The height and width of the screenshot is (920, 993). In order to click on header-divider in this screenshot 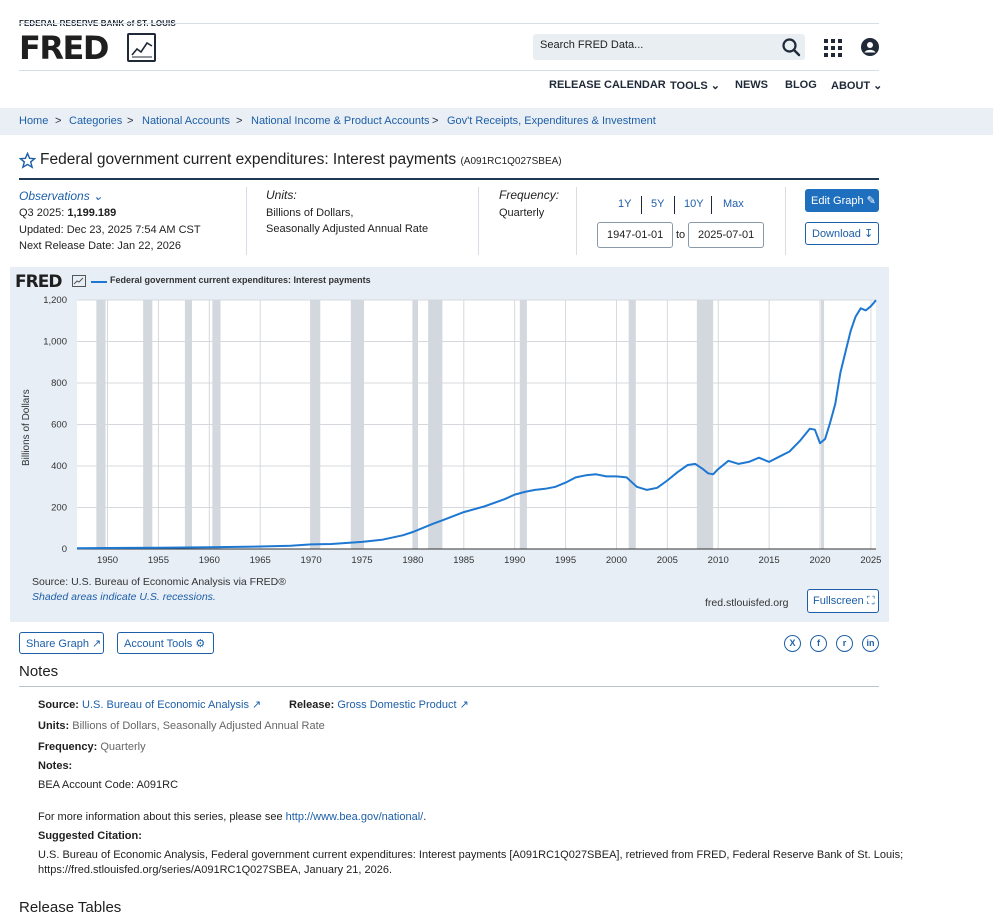, I will do `click(449, 70)`.